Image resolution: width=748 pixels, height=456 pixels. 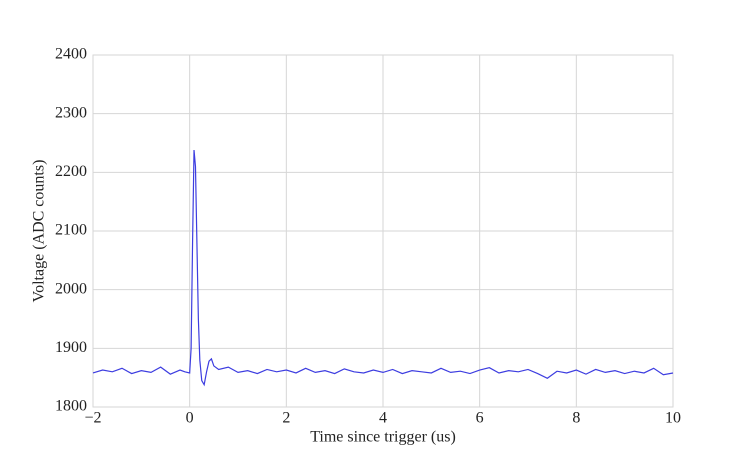 What do you see at coordinates (71, 171) in the screenshot?
I see `y-tick-label: 2200` at bounding box center [71, 171].